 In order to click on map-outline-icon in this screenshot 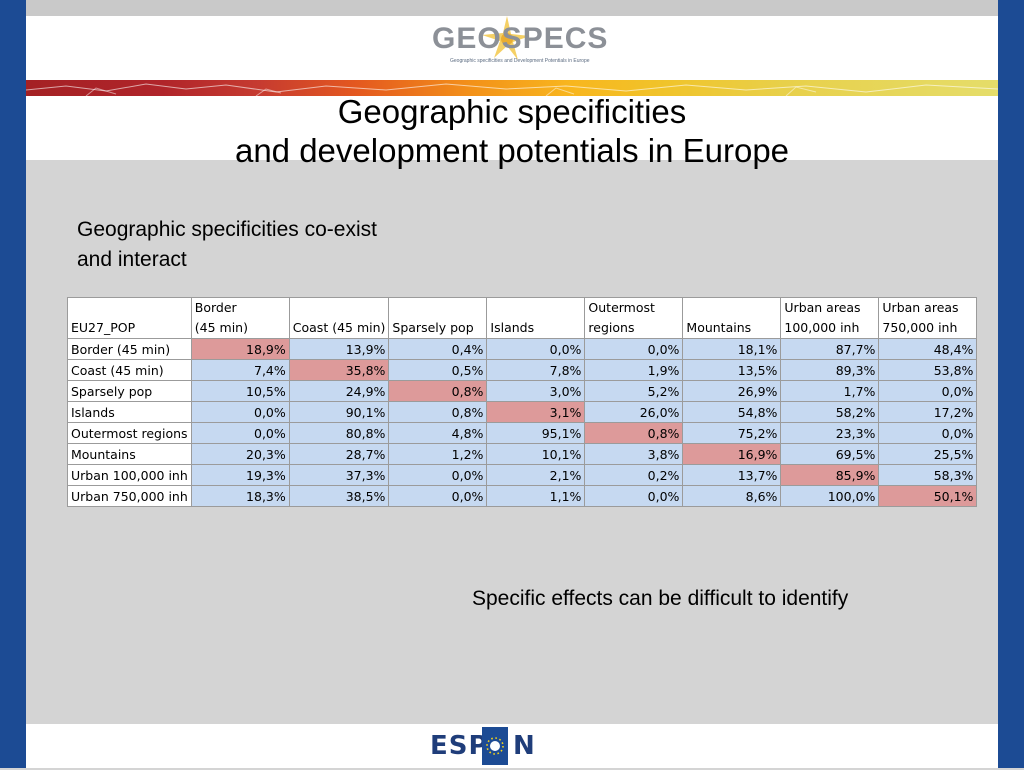, I will do `click(512, 89)`.